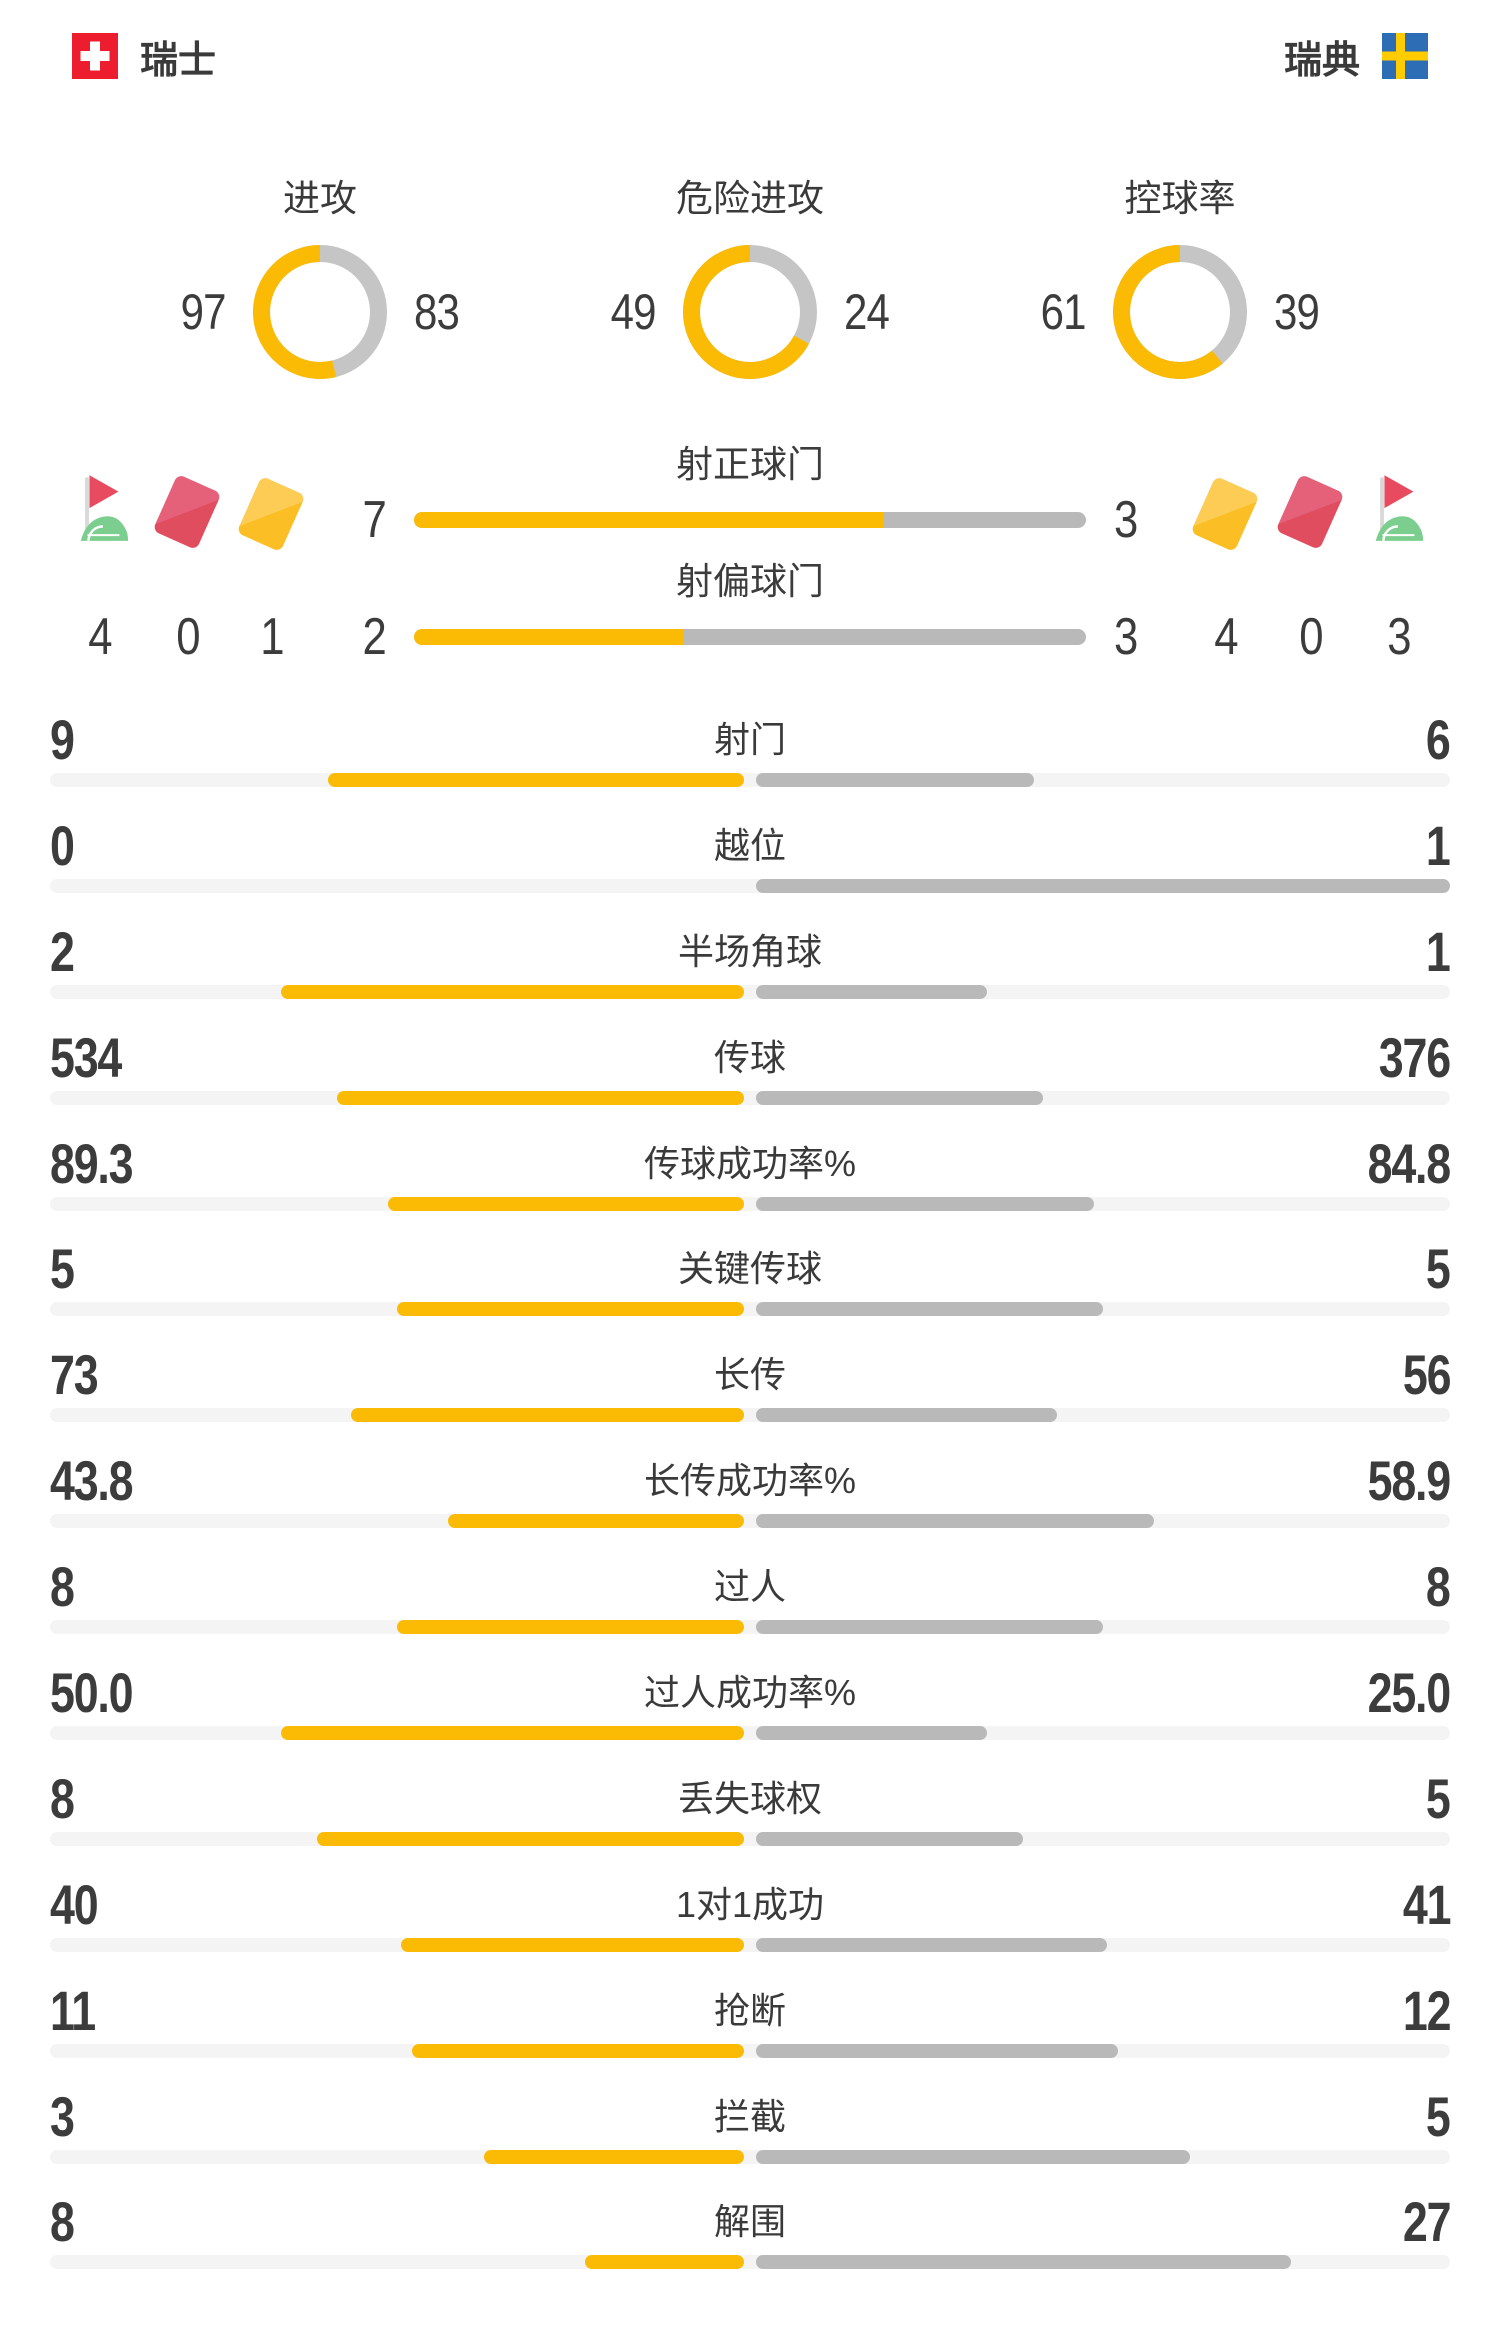 The width and height of the screenshot is (1500, 2350). What do you see at coordinates (750, 41) in the screenshot?
I see `header: 瑞士 瑞典` at bounding box center [750, 41].